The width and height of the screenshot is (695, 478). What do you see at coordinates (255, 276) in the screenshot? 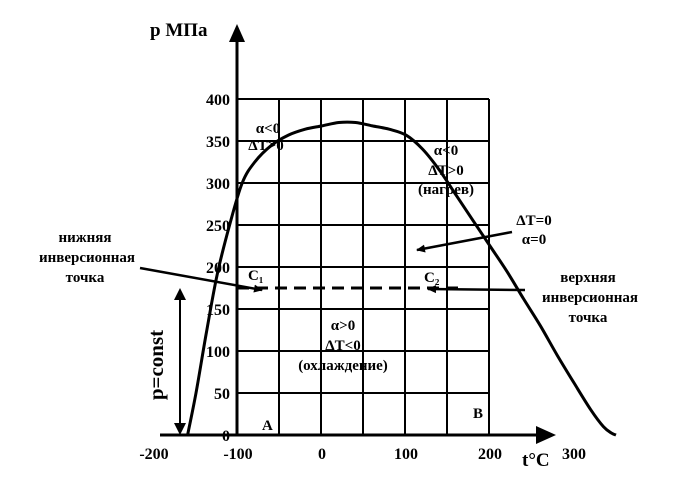
I see `point-c1-label: C₁` at bounding box center [255, 276].